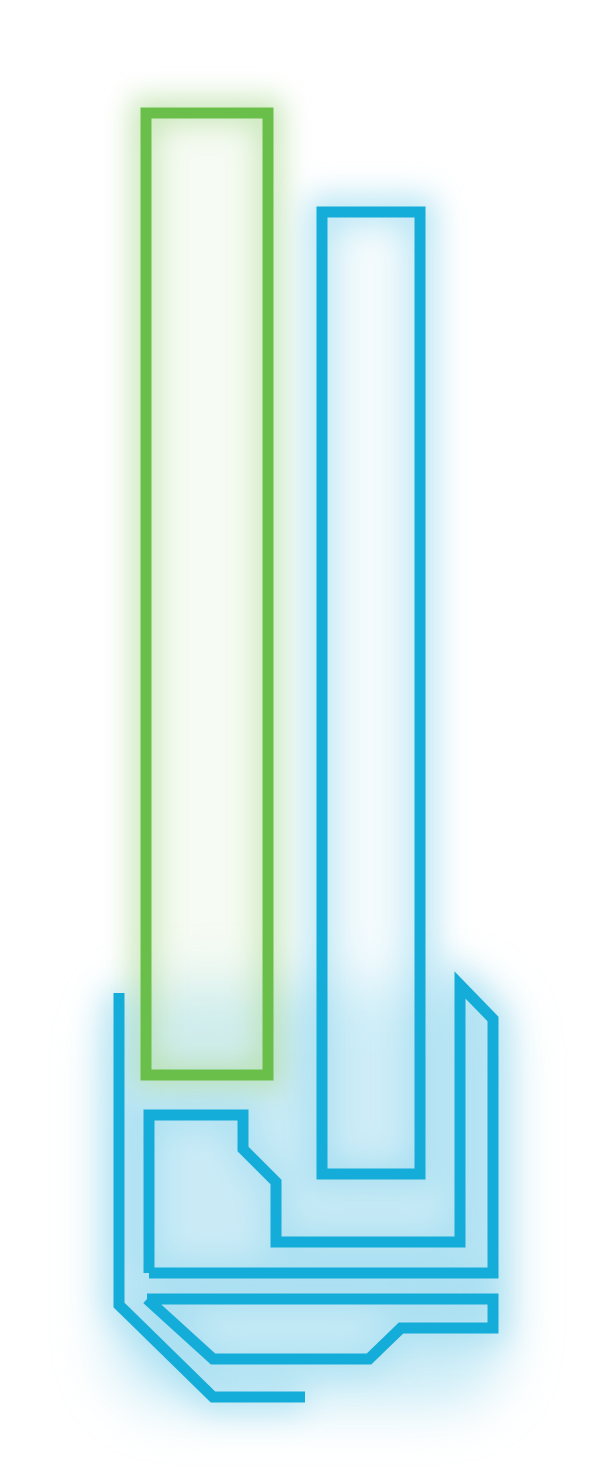 Image resolution: width=592 pixels, height=1476 pixels. I want to click on blue-bar-glow, so click(371, 693).